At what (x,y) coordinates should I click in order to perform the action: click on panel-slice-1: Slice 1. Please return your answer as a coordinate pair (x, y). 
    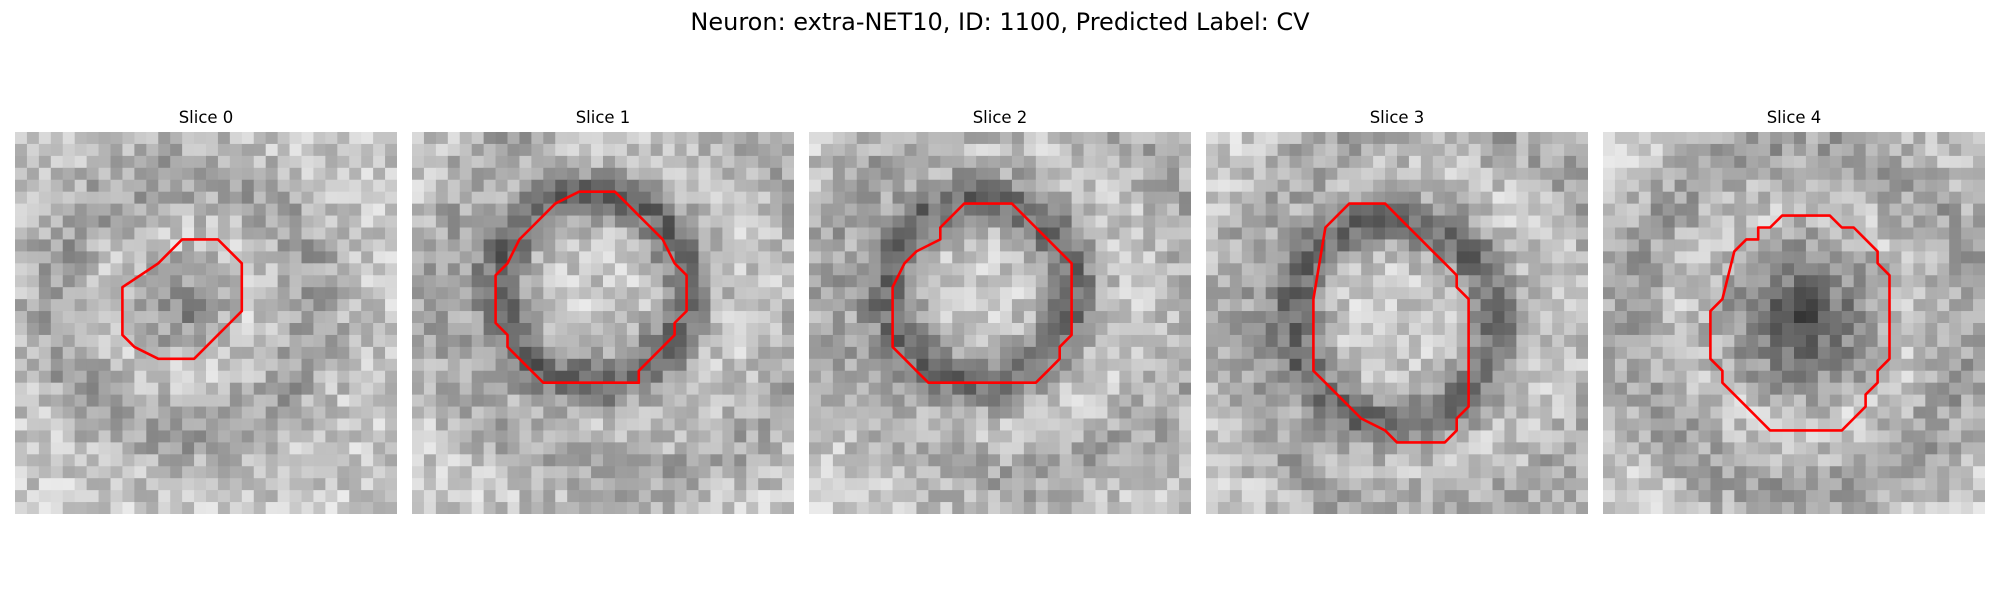
    Looking at the image, I should click on (603, 311).